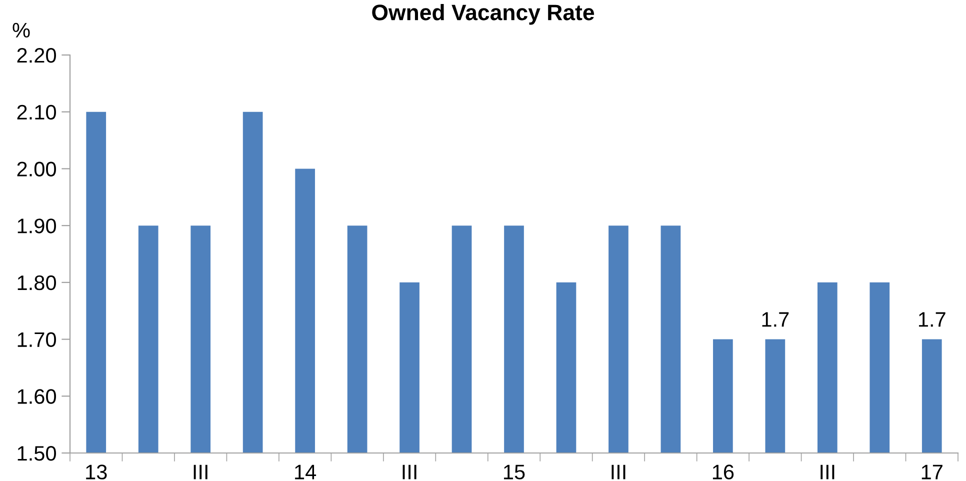  I want to click on y-tick-label: 1.80, so click(37, 282).